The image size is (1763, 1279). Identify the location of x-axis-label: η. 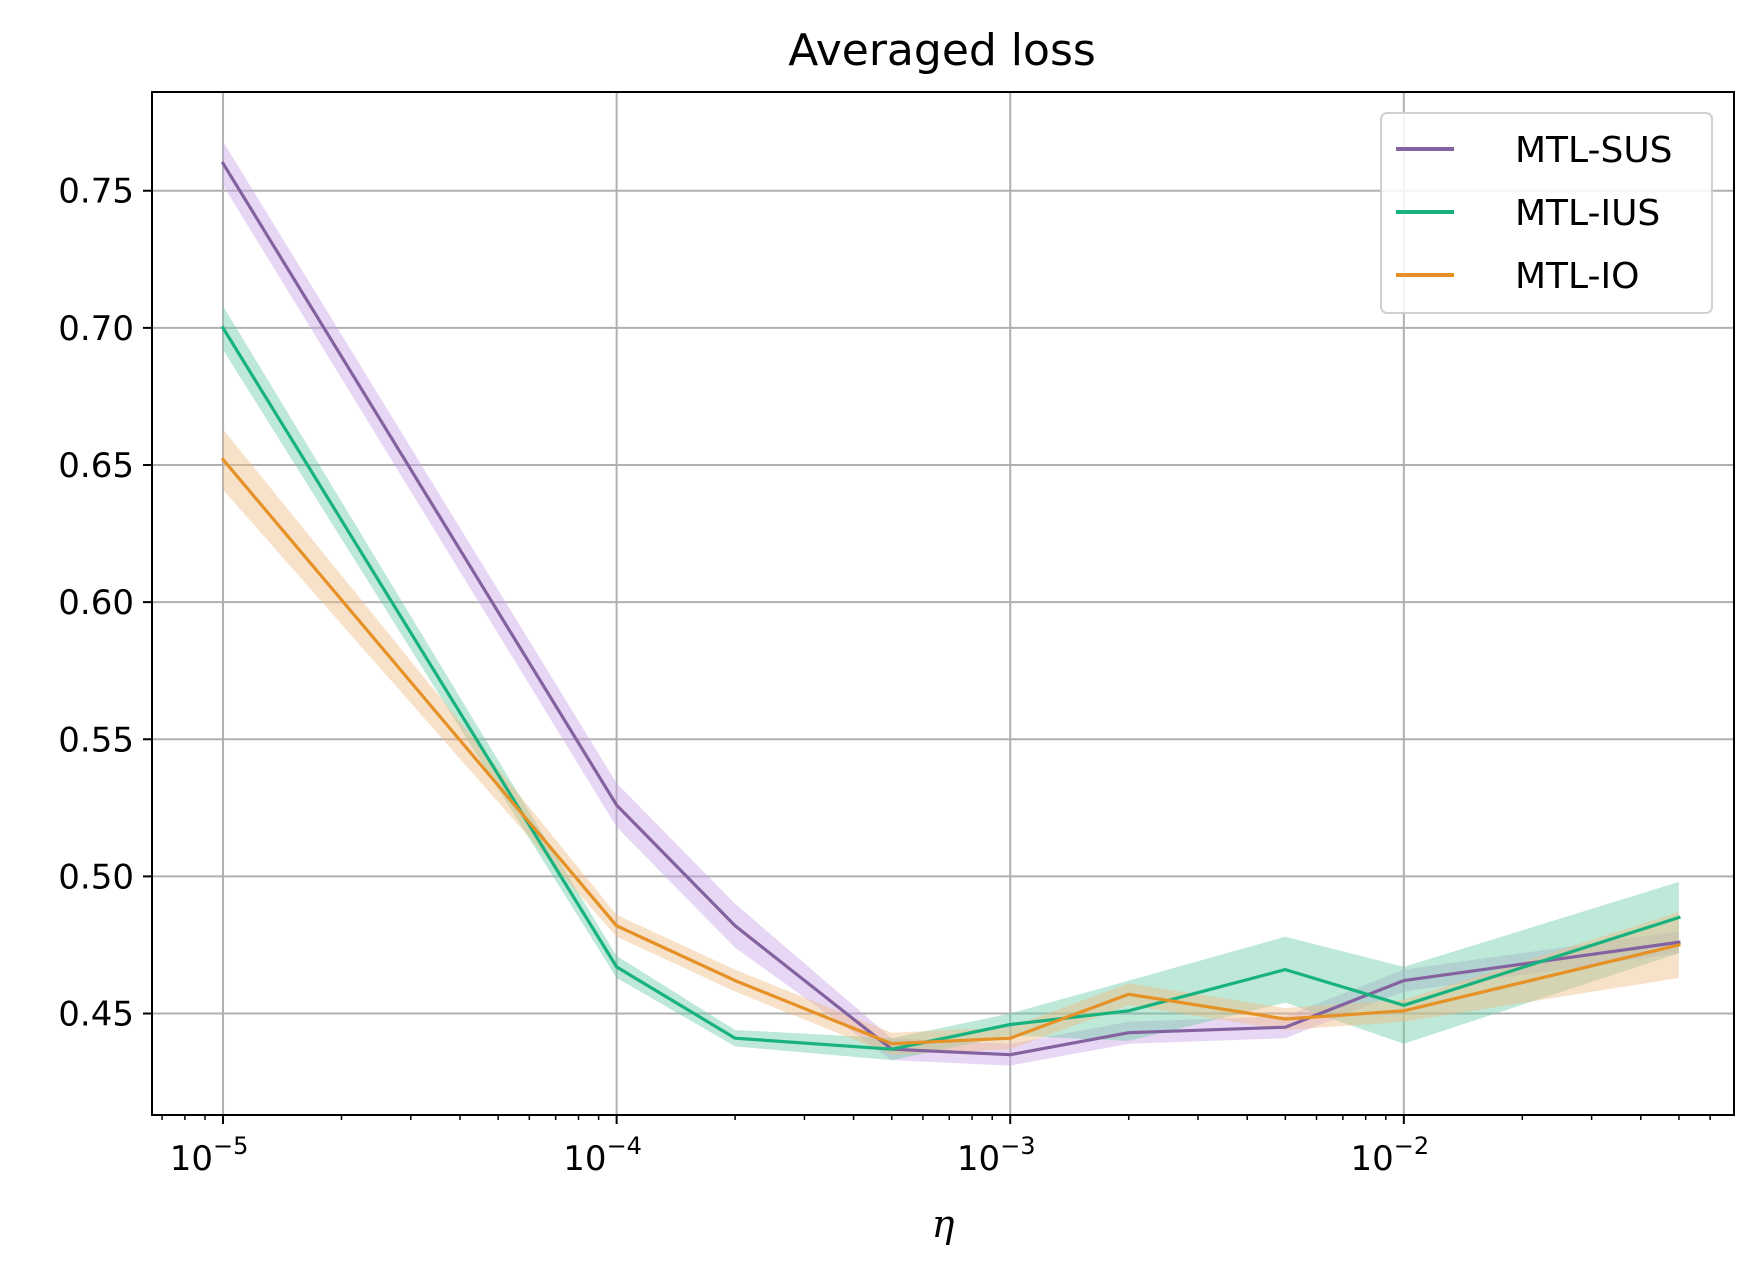
(943, 1224).